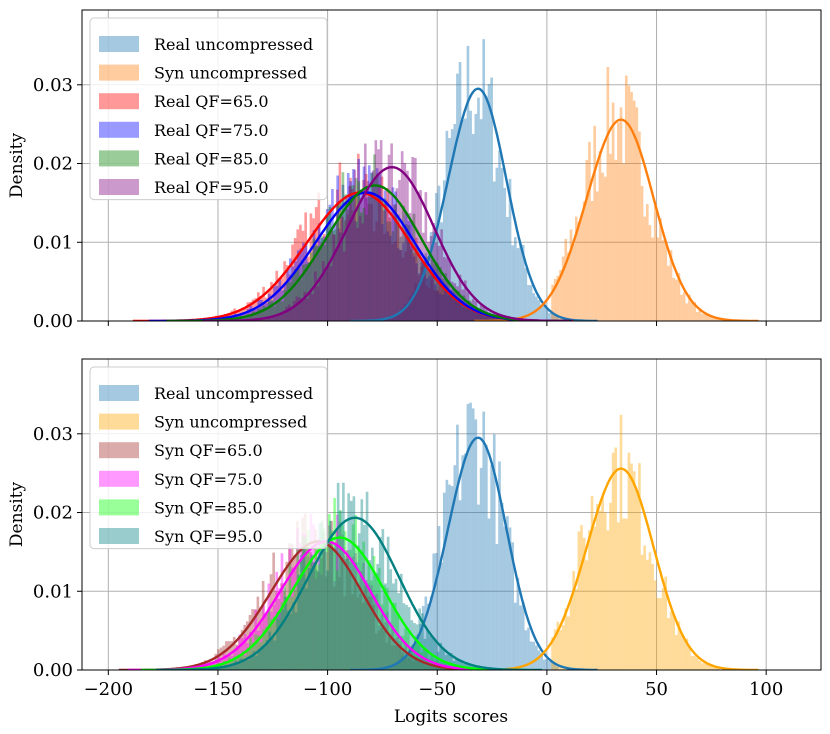  I want to click on legend-box, so click(208, 109).